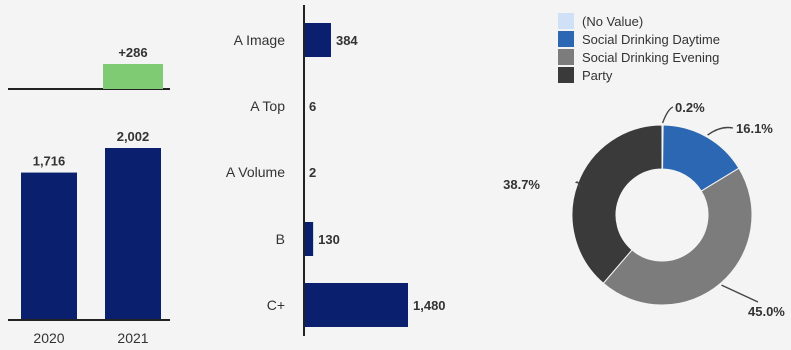  I want to click on legend-entry: Social Drinking Daytime, so click(651, 39).